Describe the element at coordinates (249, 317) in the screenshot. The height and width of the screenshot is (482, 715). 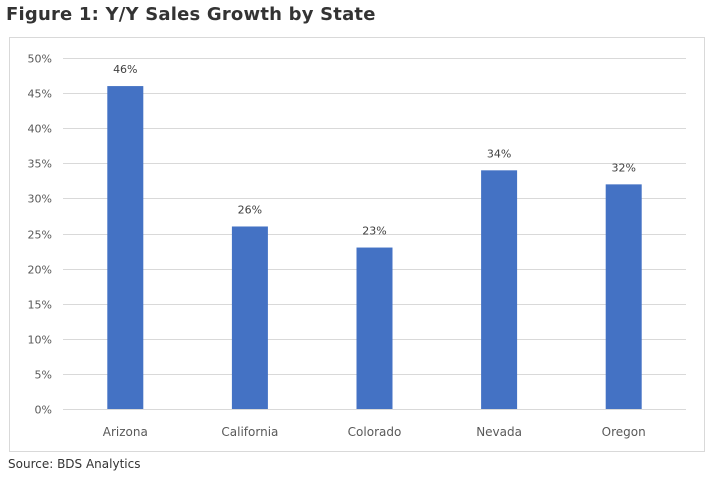
I see `bar-california` at that location.